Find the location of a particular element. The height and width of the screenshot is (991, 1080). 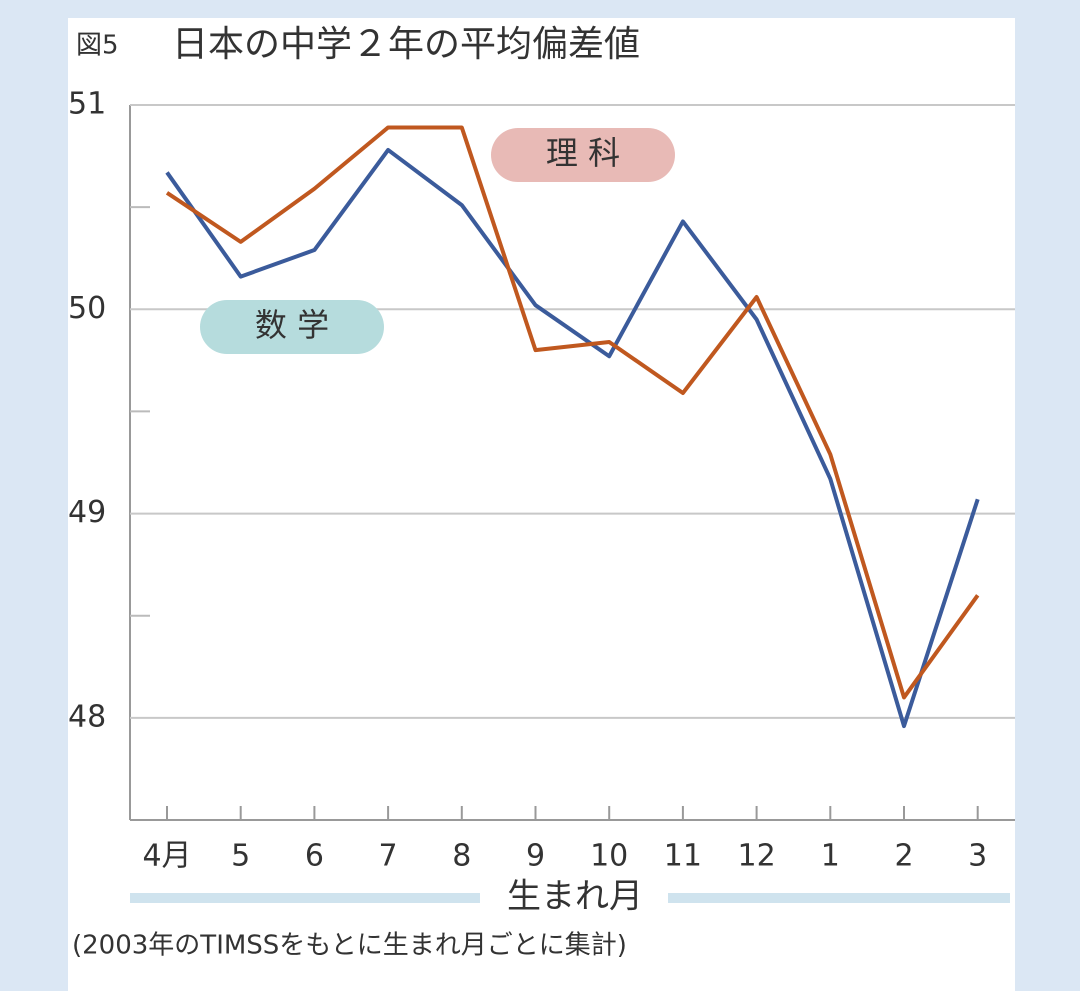

x-axis-label: 生まれ月 is located at coordinates (575, 897).